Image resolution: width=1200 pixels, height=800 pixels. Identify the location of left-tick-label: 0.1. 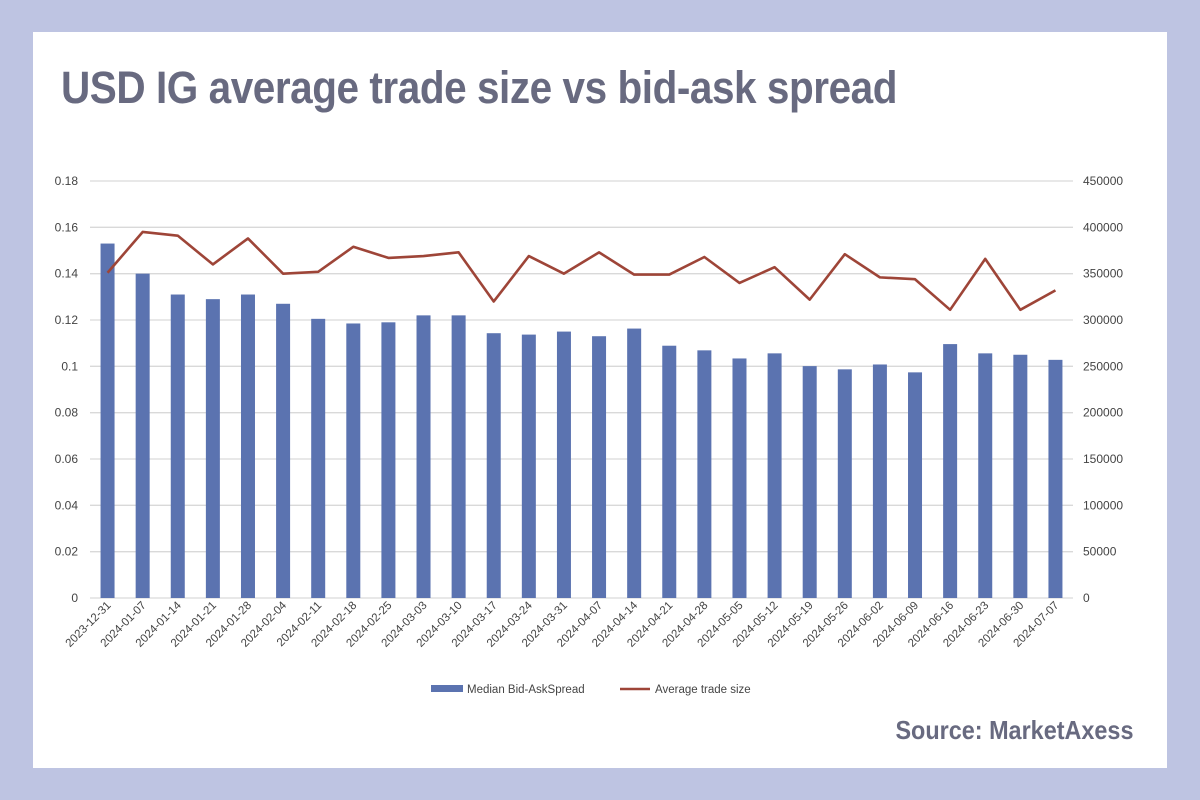
(69, 366).